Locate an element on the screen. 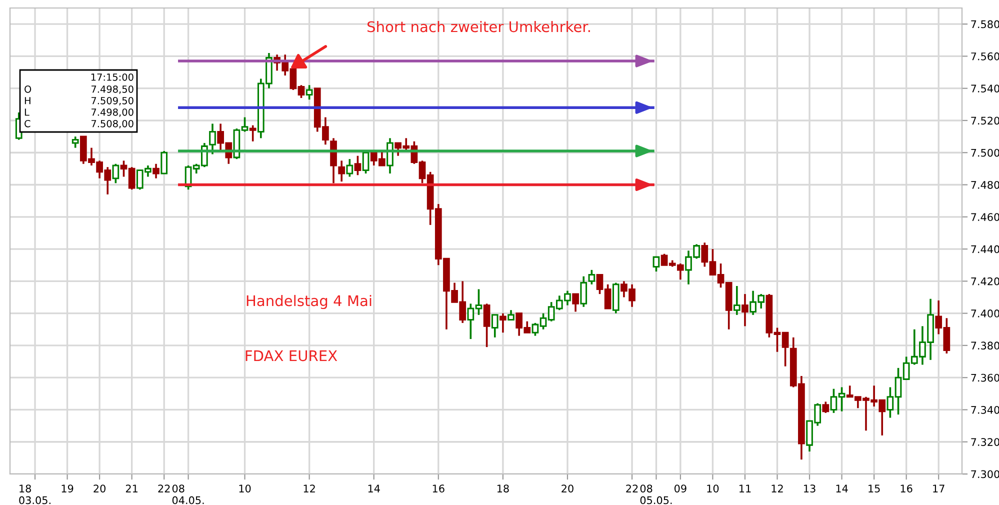 The height and width of the screenshot is (505, 999). x-tick-label: 17 is located at coordinates (938, 488).